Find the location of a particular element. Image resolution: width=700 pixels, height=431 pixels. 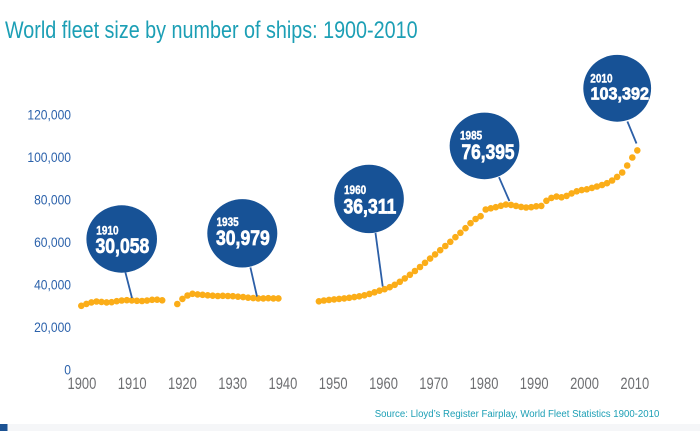

svg-text: 1970 is located at coordinates (433, 385).